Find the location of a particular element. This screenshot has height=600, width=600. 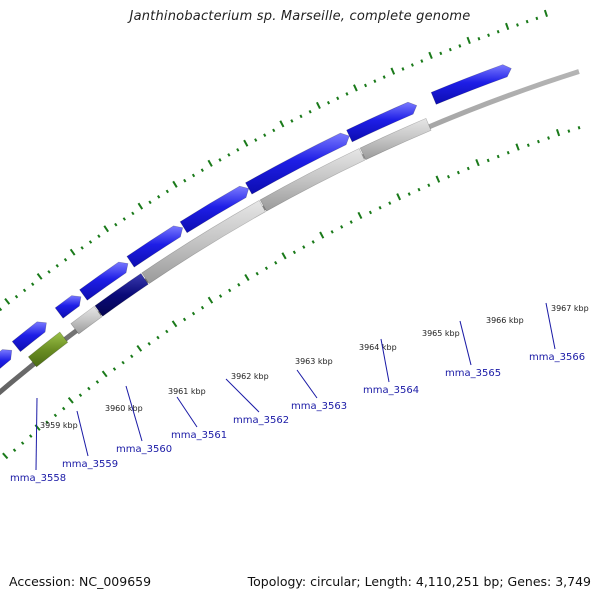

gene-label: mma_3560 is located at coordinates (144, 449).